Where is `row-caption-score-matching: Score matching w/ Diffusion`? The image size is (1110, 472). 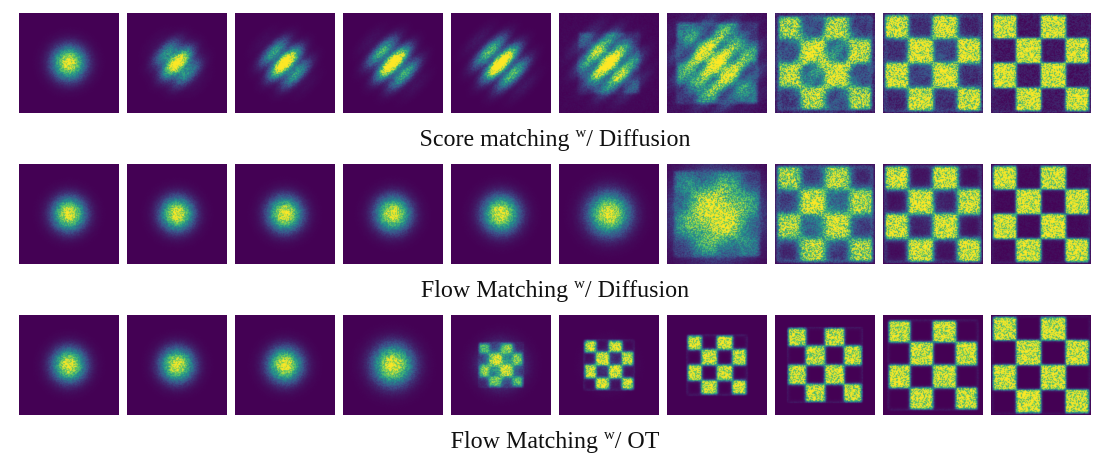 row-caption-score-matching: Score matching w/ Diffusion is located at coordinates (555, 136).